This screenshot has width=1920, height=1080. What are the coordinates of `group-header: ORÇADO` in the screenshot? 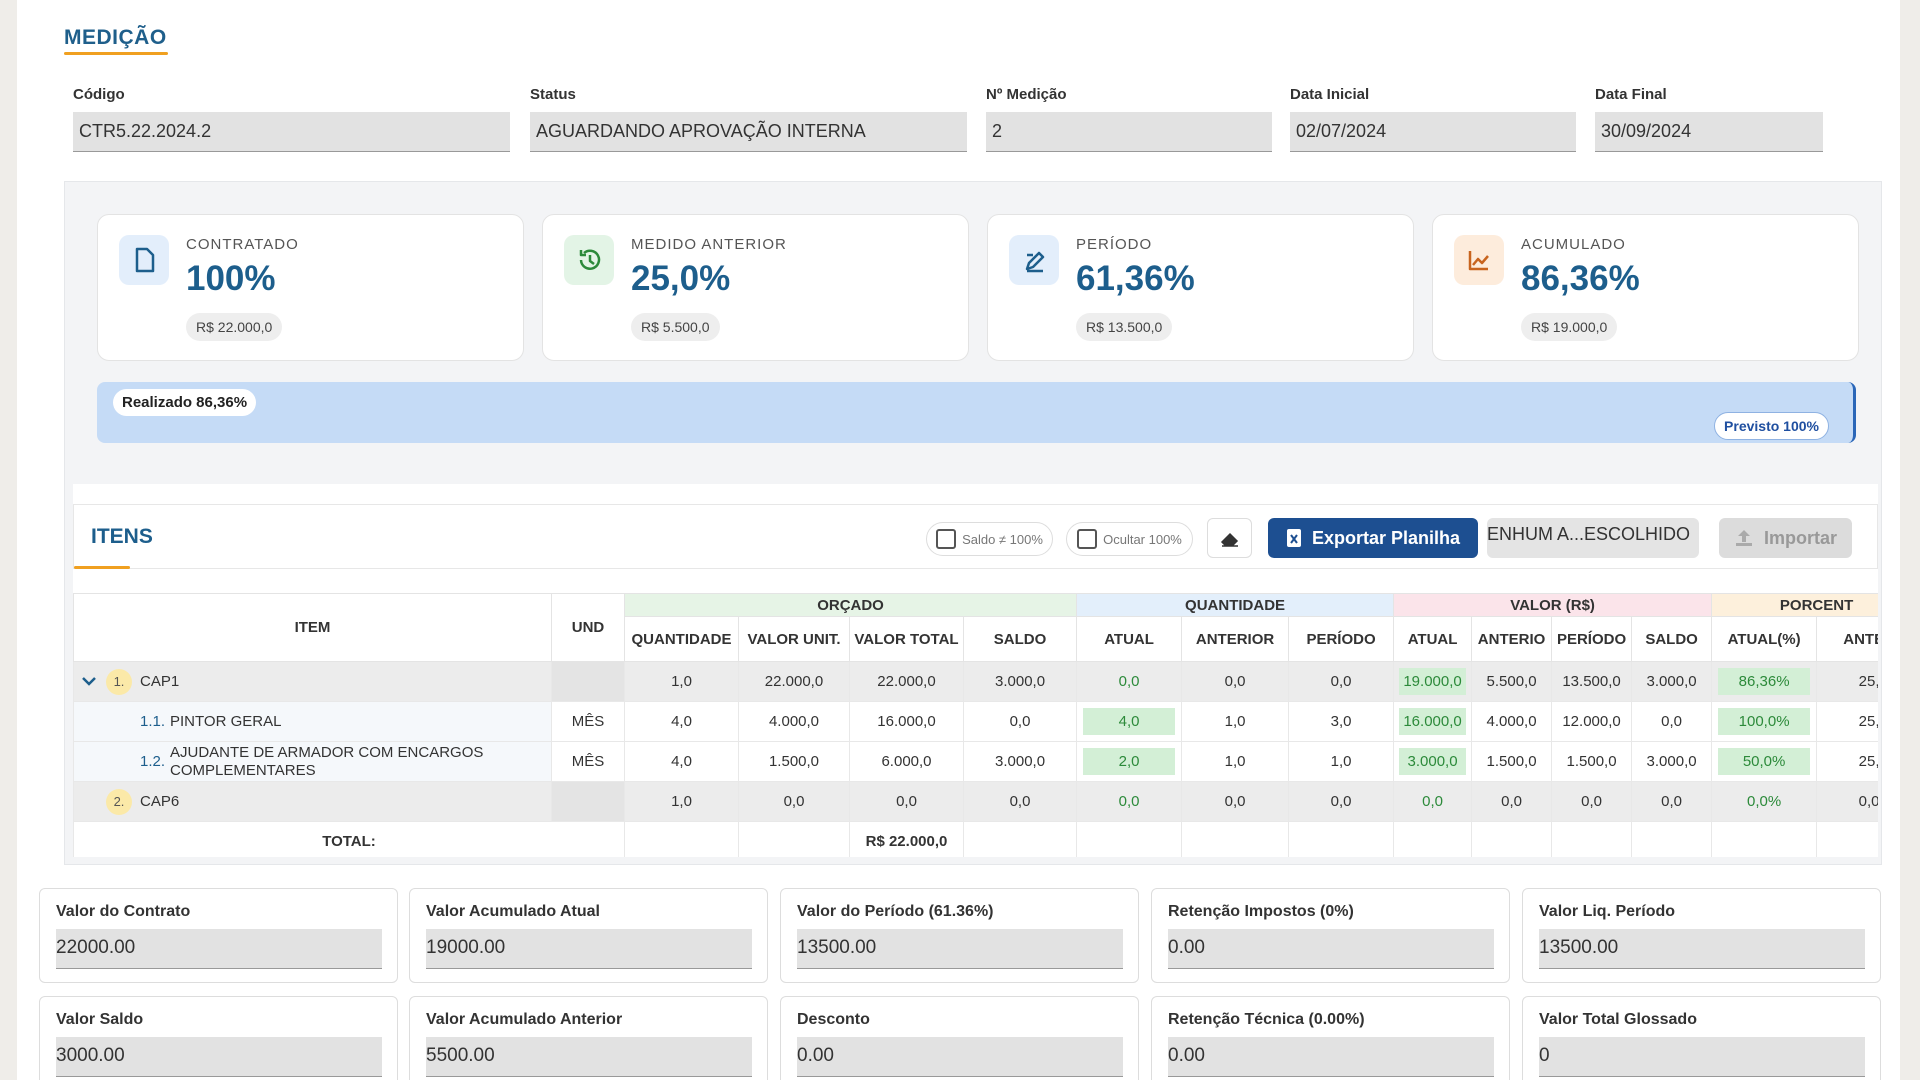 It's located at (850, 605).